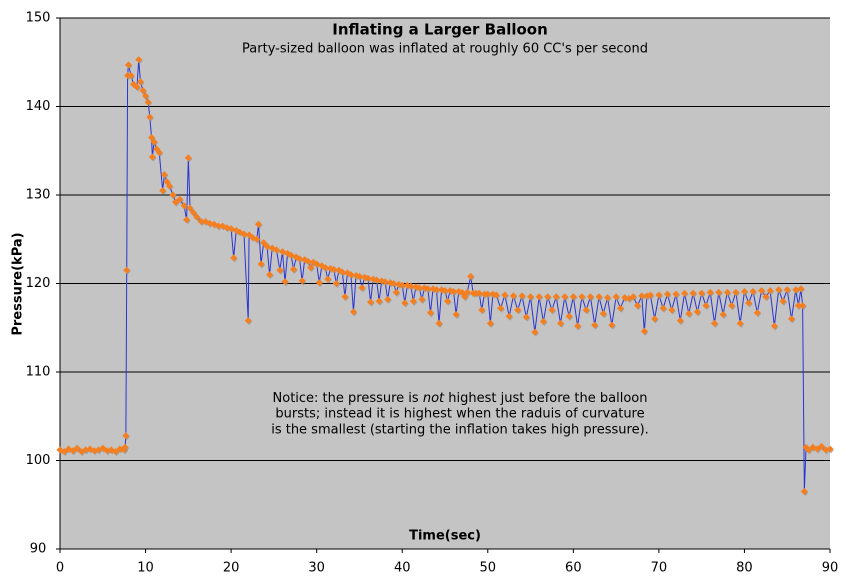  Describe the element at coordinates (440, 30) in the screenshot. I see `chart-title: Inflating a Larger Balloon` at that location.